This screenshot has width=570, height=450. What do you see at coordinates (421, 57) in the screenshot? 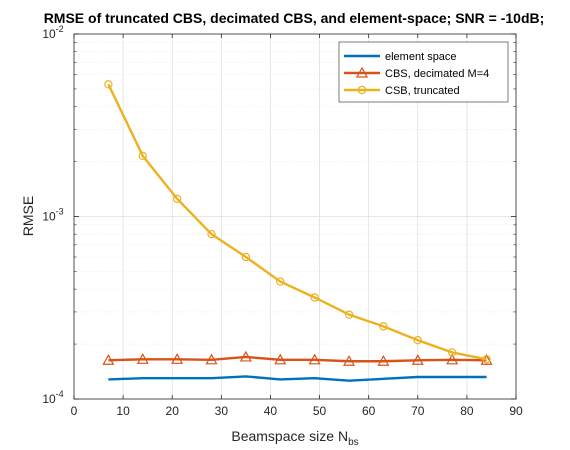
I see `legend-label: element space` at bounding box center [421, 57].